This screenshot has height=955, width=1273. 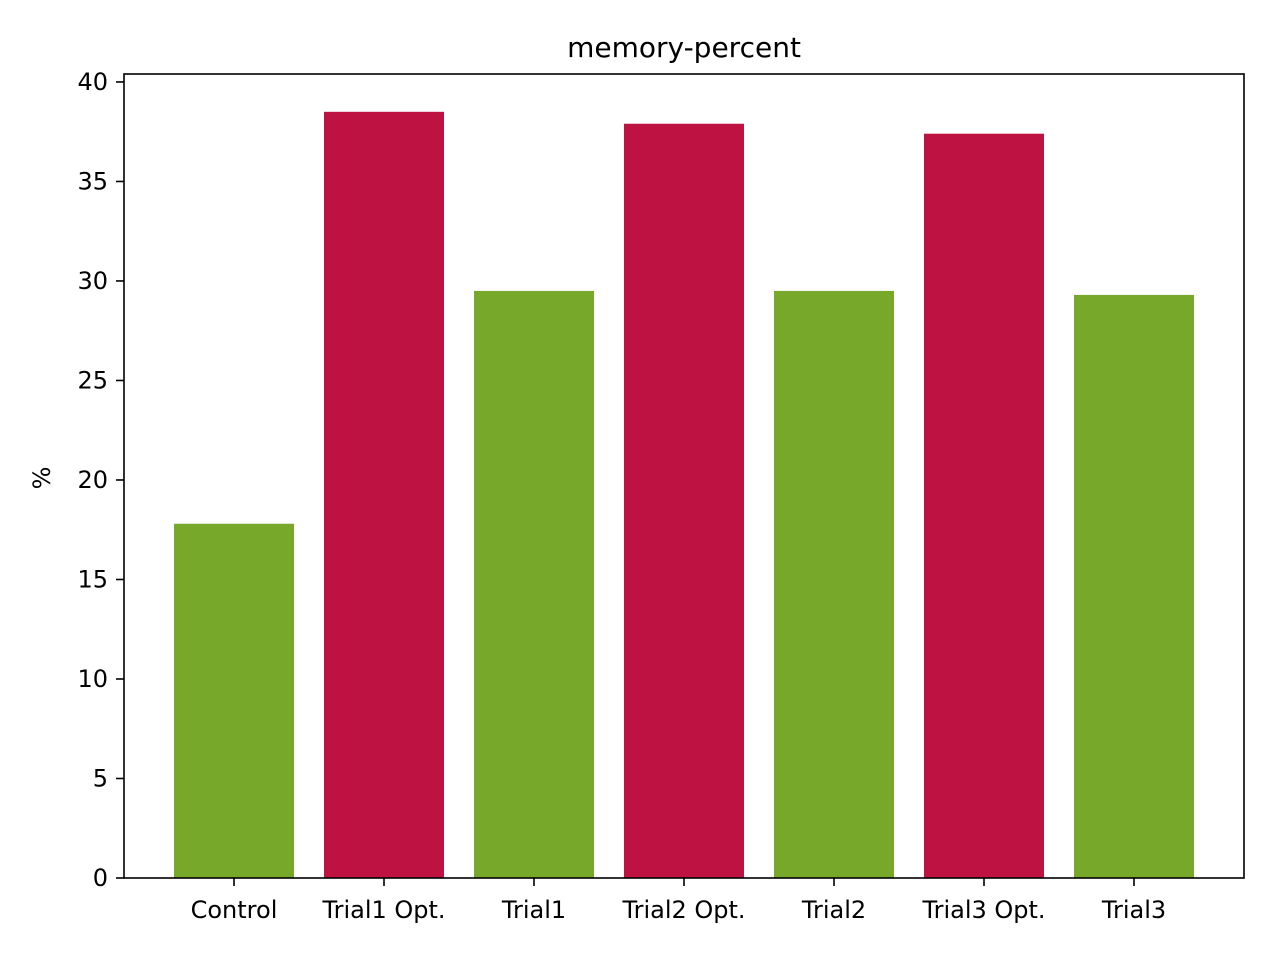 What do you see at coordinates (384, 494) in the screenshot?
I see `bar-trial1-opt` at bounding box center [384, 494].